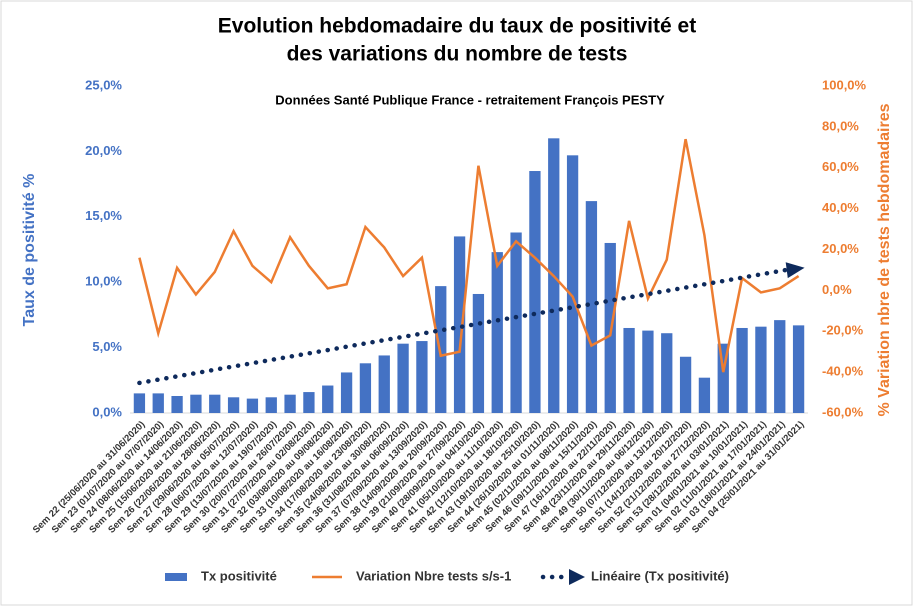  What do you see at coordinates (103, 84) in the screenshot?
I see `y-tick-label: 25,0%` at bounding box center [103, 84].